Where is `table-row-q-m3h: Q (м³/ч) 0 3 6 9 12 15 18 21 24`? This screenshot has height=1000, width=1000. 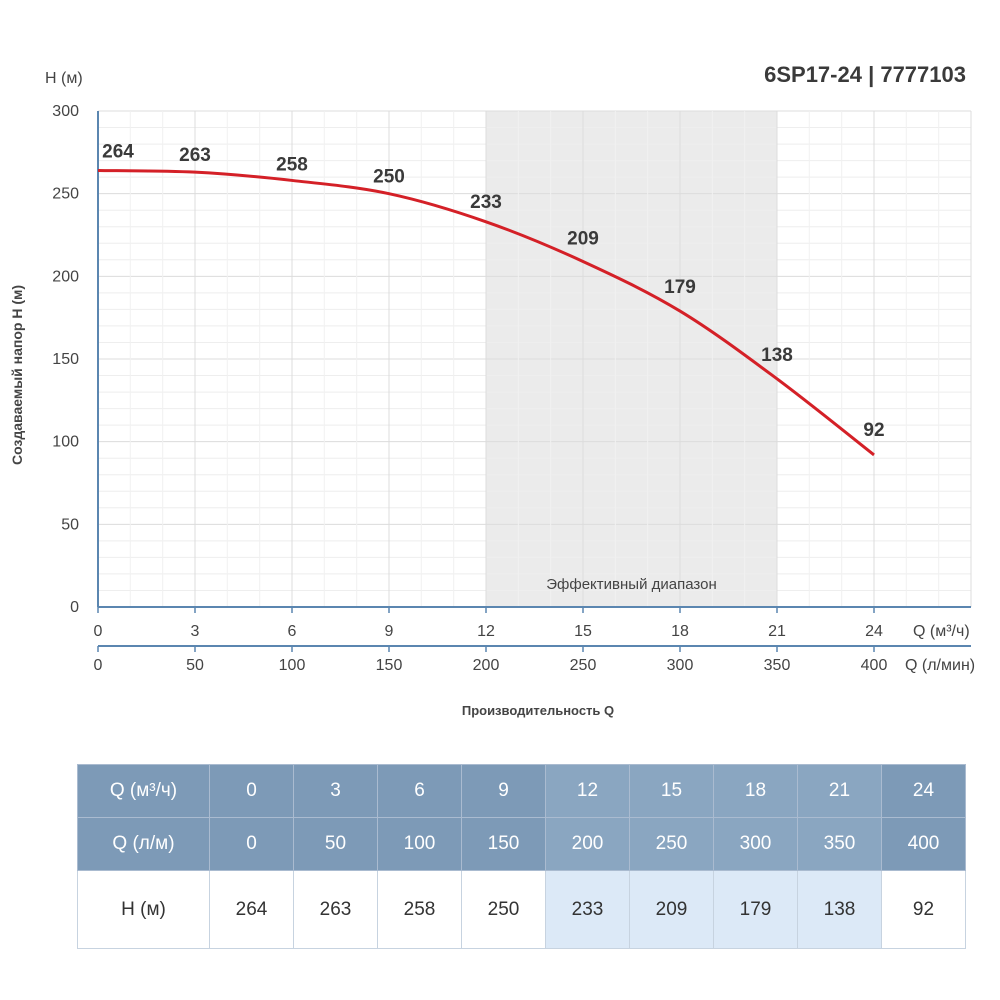 table-row-q-m3h: Q (м³/ч) 0 3 6 9 12 15 18 21 24 is located at coordinates (521, 791).